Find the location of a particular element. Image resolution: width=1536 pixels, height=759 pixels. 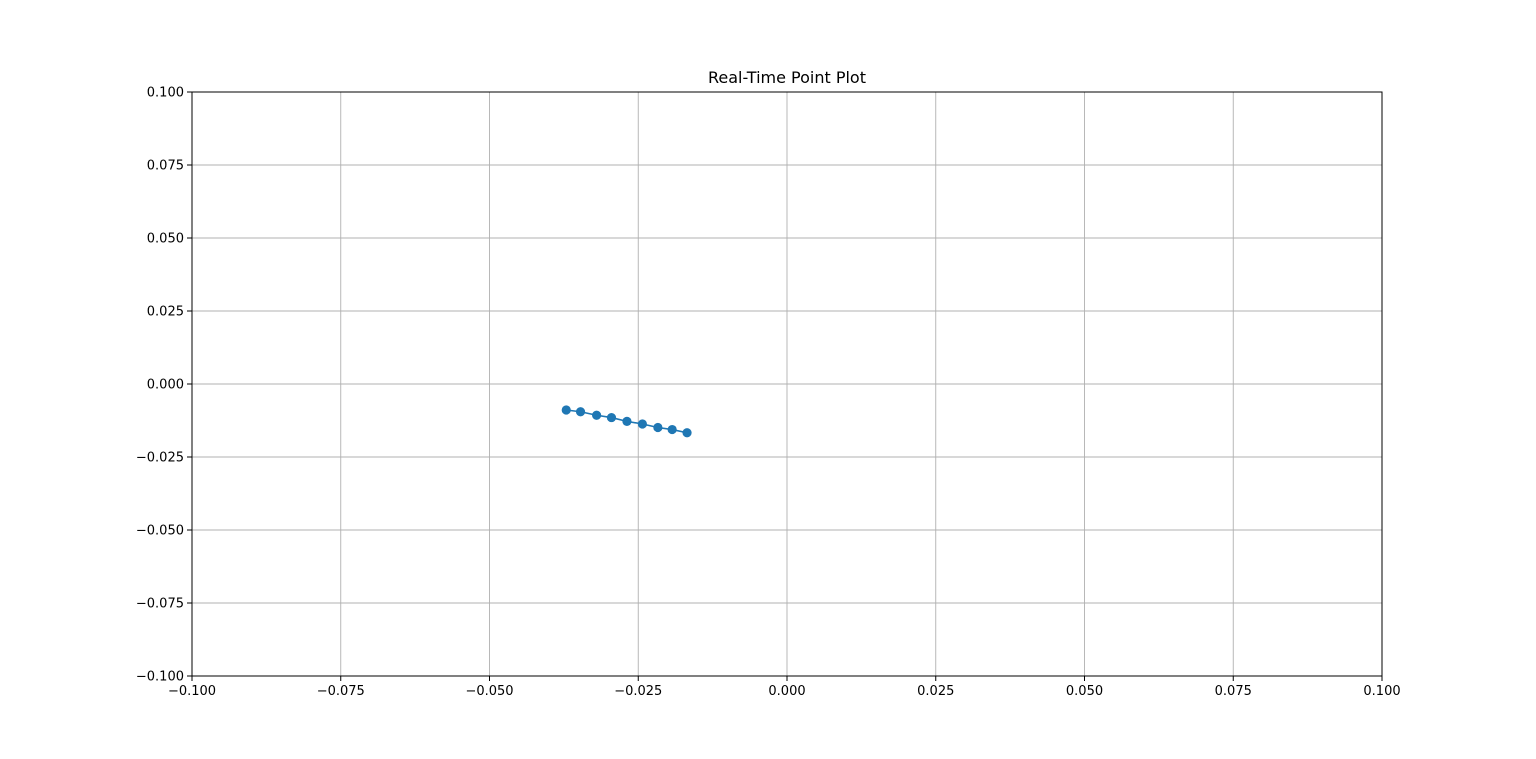

x-tick-label: 0.100 is located at coordinates (1381, 691).